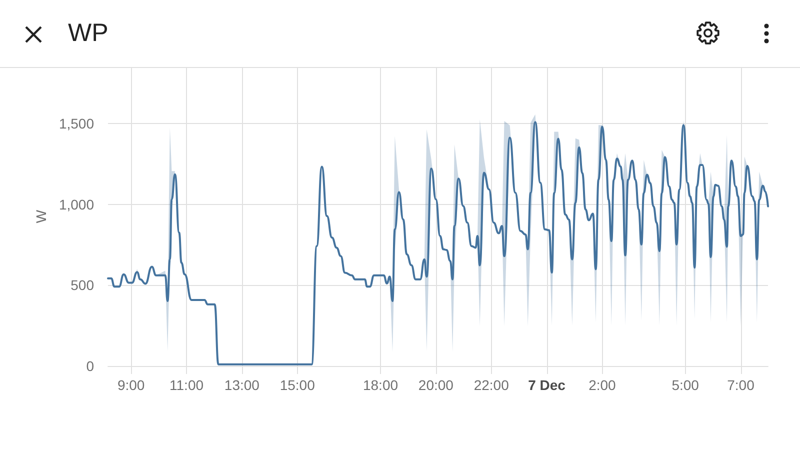 The height and width of the screenshot is (450, 800). I want to click on y-tick-label: 1,500, so click(76, 124).